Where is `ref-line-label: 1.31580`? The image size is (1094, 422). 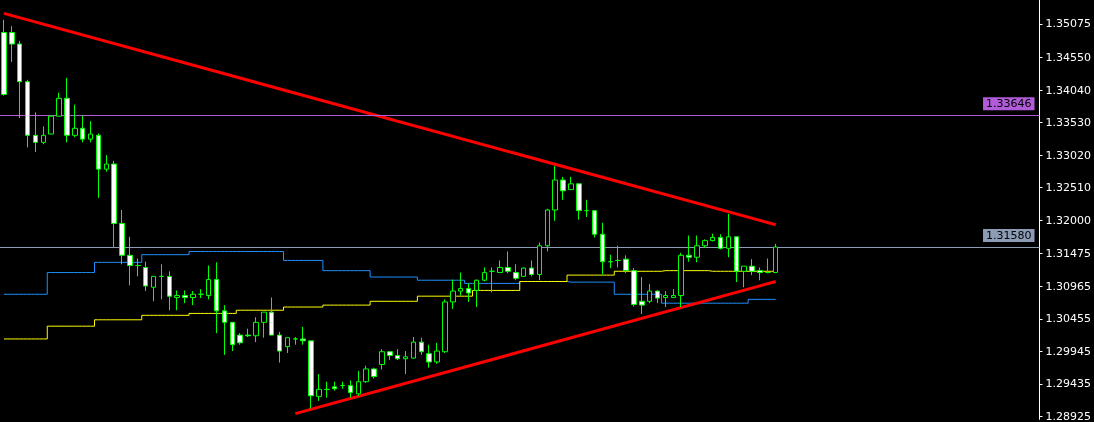
ref-line-label: 1.31580 is located at coordinates (1009, 236).